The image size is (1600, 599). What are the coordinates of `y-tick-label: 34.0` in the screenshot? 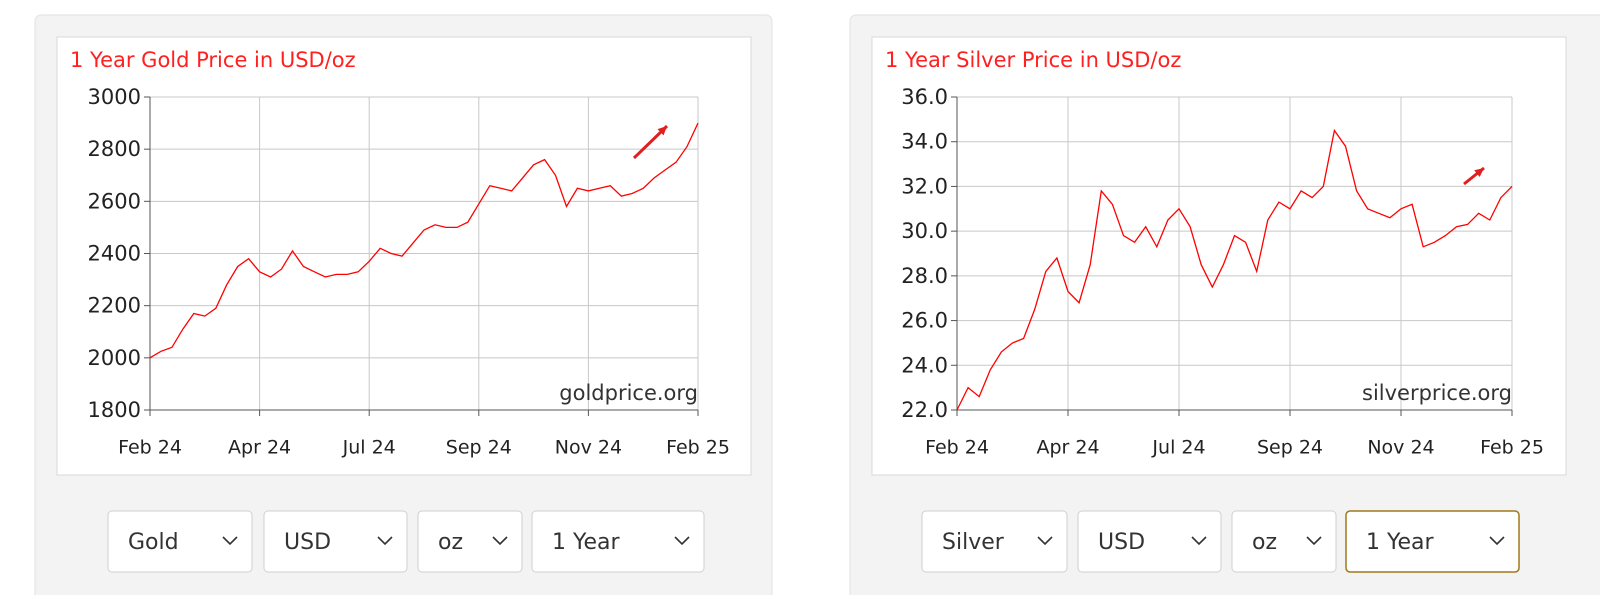 It's located at (924, 142).